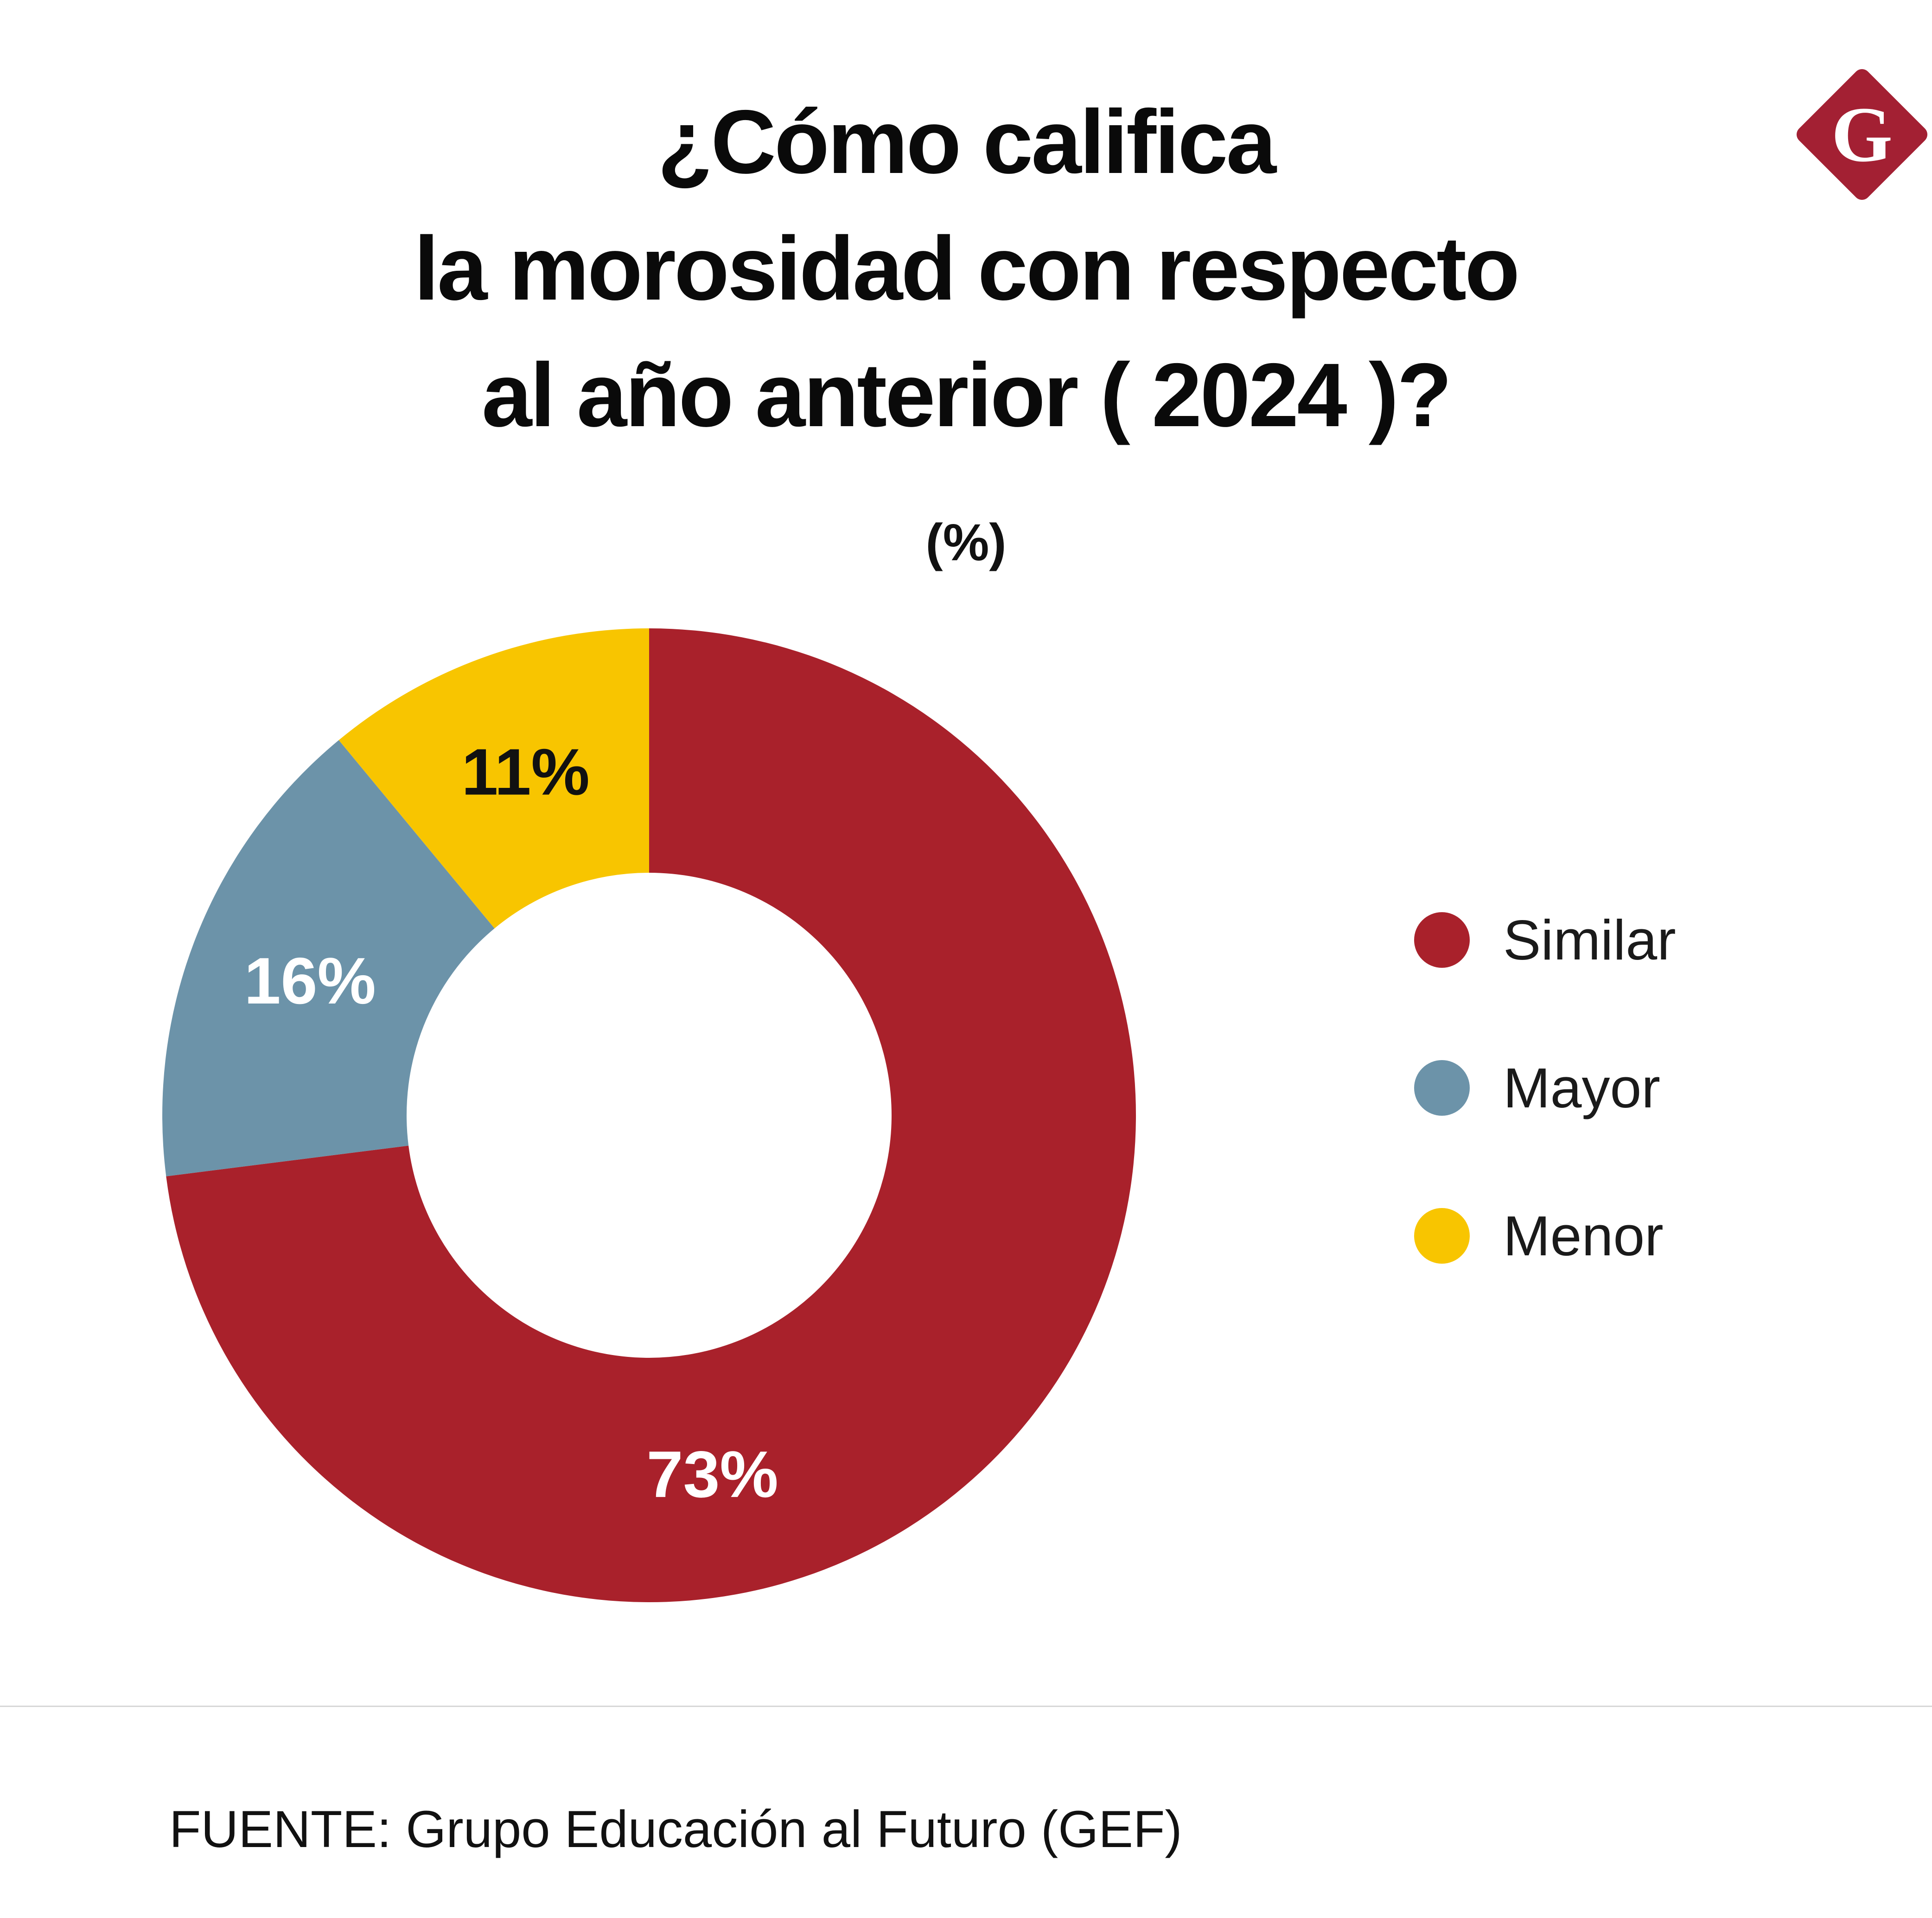  I want to click on donut-data-label-similar: 73%, so click(712, 1474).